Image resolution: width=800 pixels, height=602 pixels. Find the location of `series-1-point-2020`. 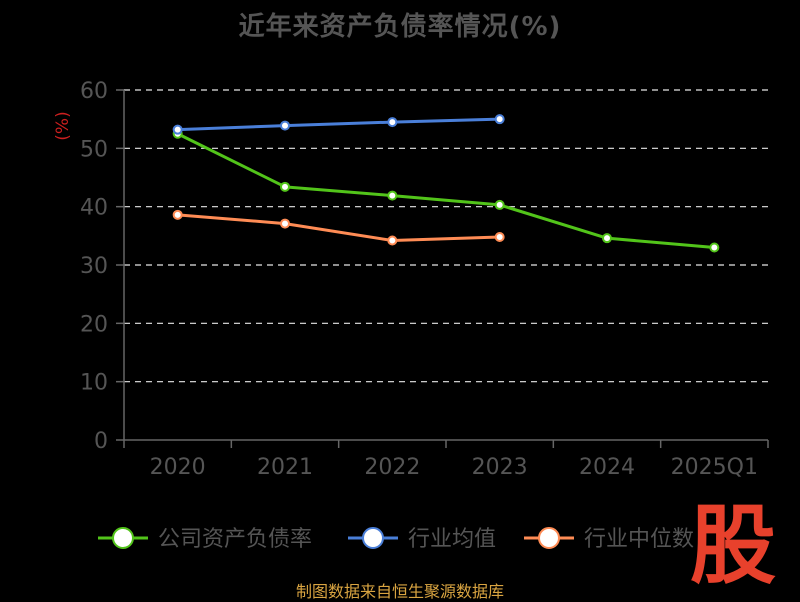

series-1-point-2020 is located at coordinates (177, 129).